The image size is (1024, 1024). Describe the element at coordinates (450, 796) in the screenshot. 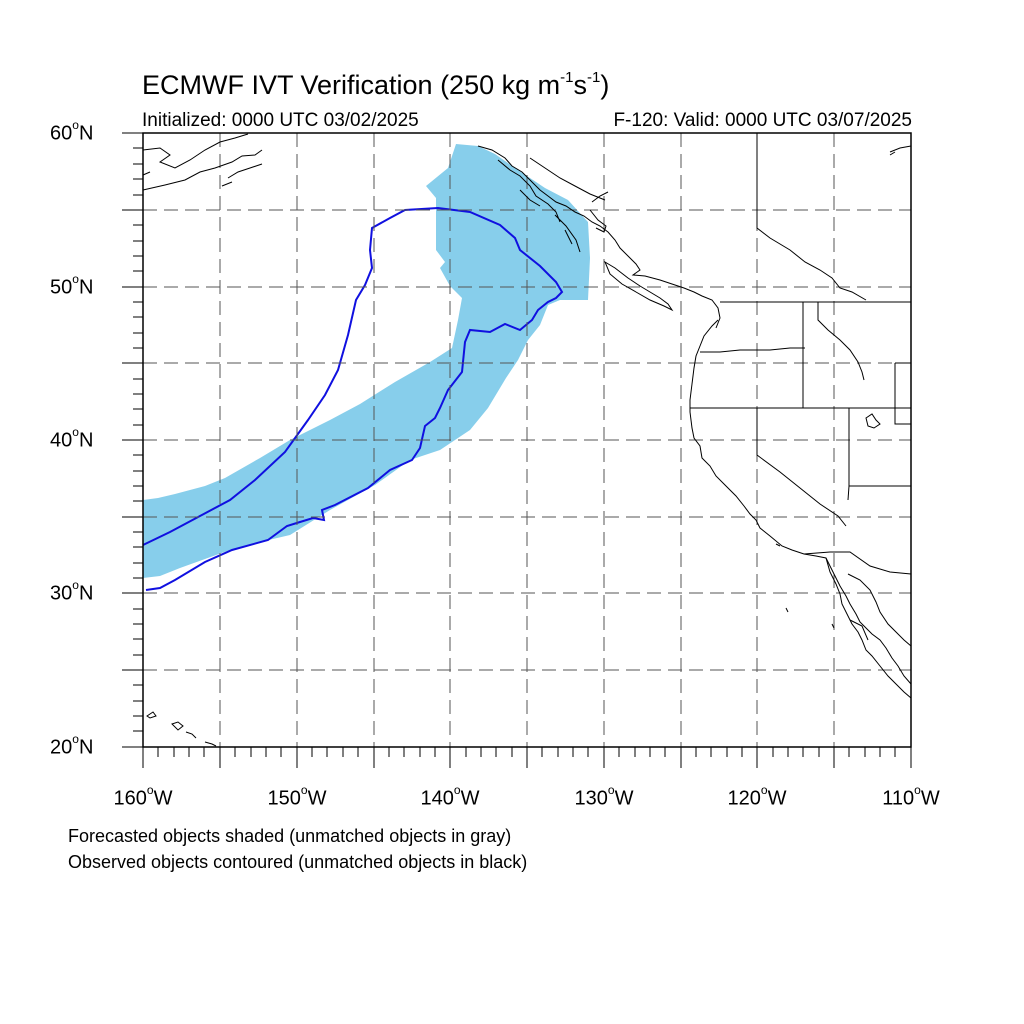

I see `lon-label-140w: 140oW` at that location.